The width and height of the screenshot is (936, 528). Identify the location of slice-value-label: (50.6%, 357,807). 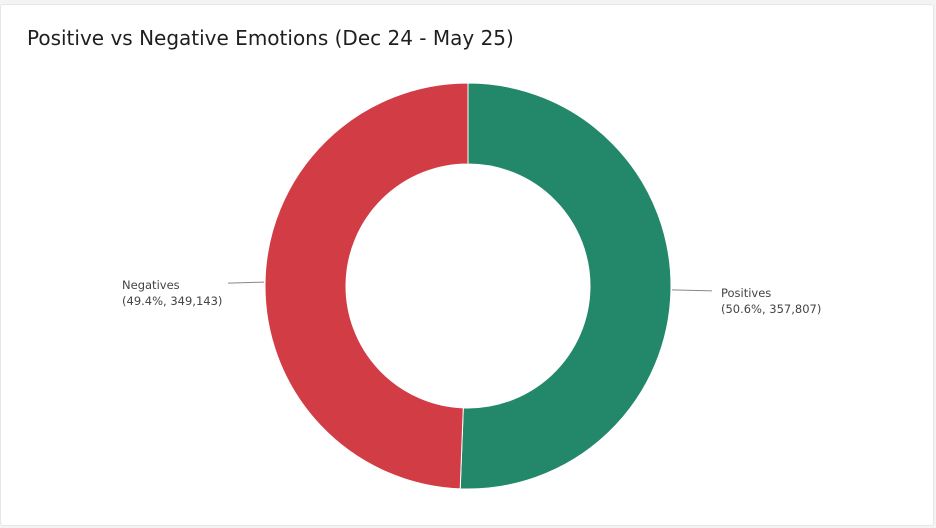
(771, 309).